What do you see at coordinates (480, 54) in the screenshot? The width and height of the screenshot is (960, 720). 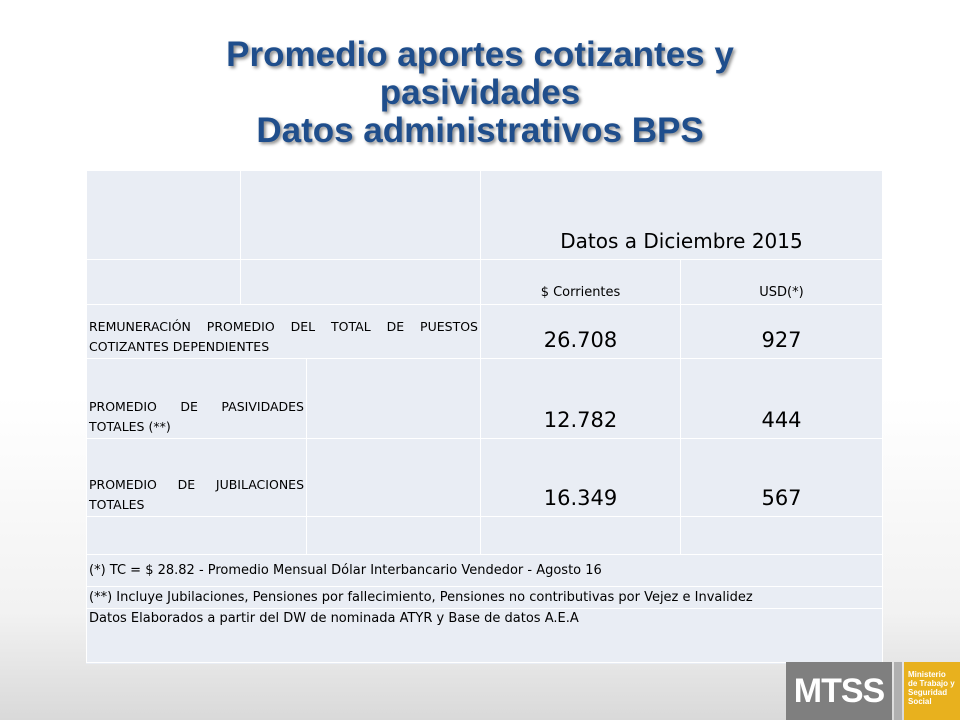 I see `title-line-1: Promedio aportes cotizantes y` at bounding box center [480, 54].